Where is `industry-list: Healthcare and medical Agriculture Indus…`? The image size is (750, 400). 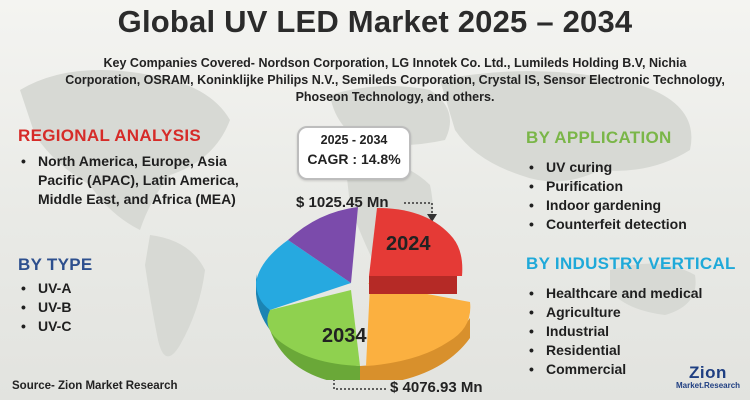 industry-list: Healthcare and medical Agriculture Indus… is located at coordinates (633, 331).